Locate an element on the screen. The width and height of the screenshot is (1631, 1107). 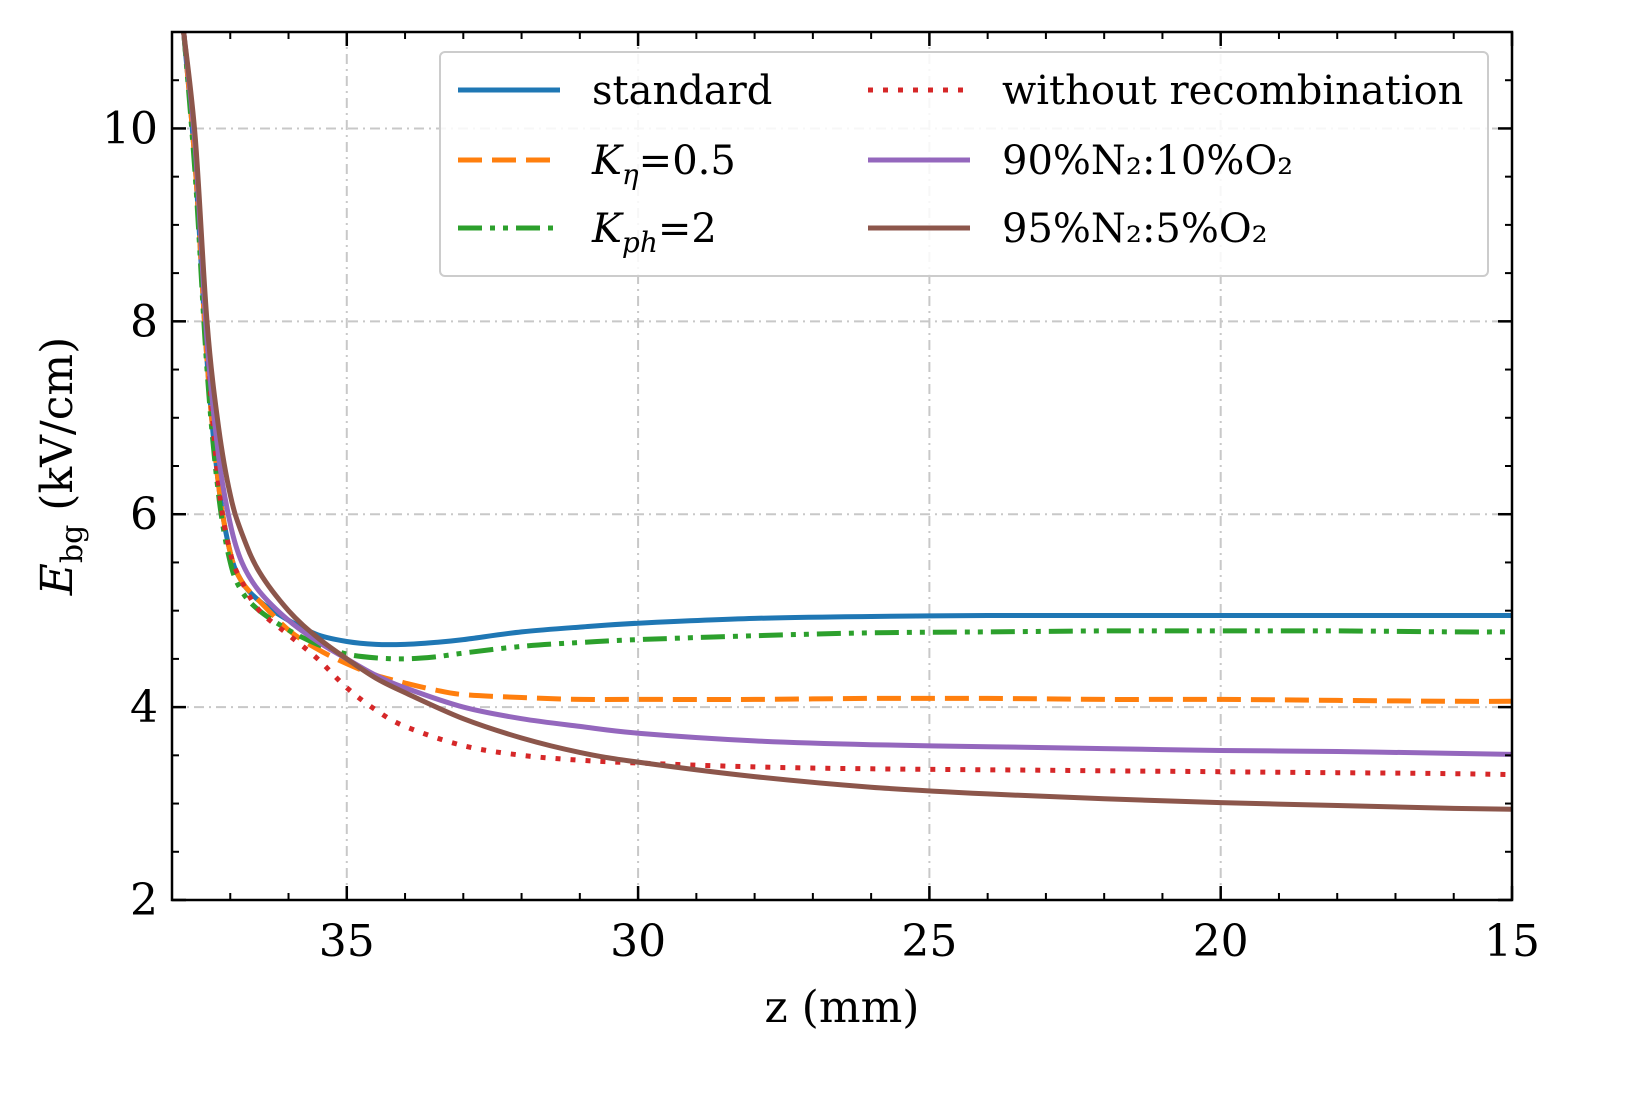
legend-item-standard: standard is located at coordinates (615, 91).